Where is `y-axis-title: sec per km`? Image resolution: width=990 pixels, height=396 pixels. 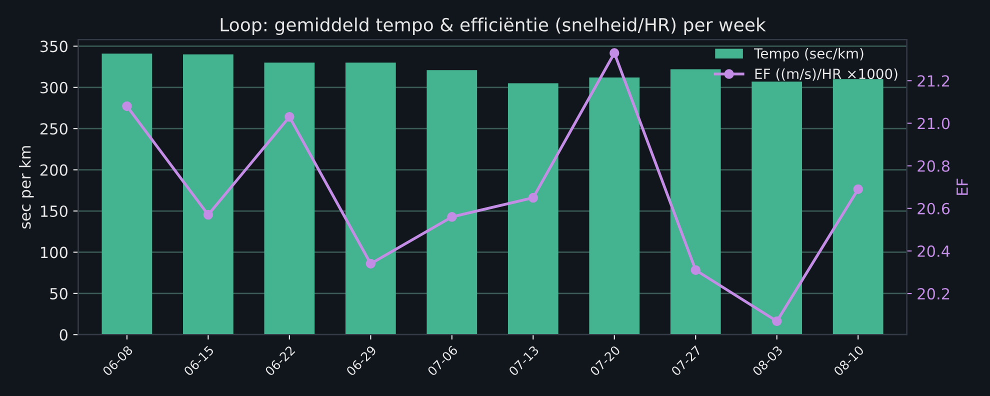 y-axis-title: sec per km is located at coordinates (26, 187).